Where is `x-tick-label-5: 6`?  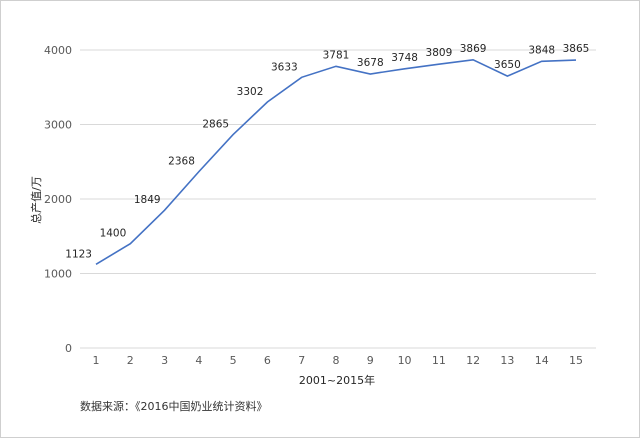 x-tick-label-5: 6 is located at coordinates (267, 360).